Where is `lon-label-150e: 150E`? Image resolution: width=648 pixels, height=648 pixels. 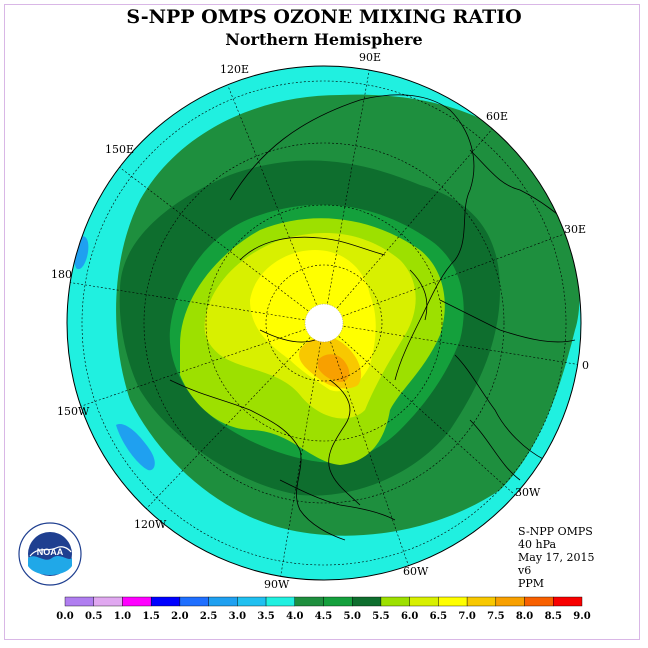 lon-label-150e: 150E is located at coordinates (120, 149).